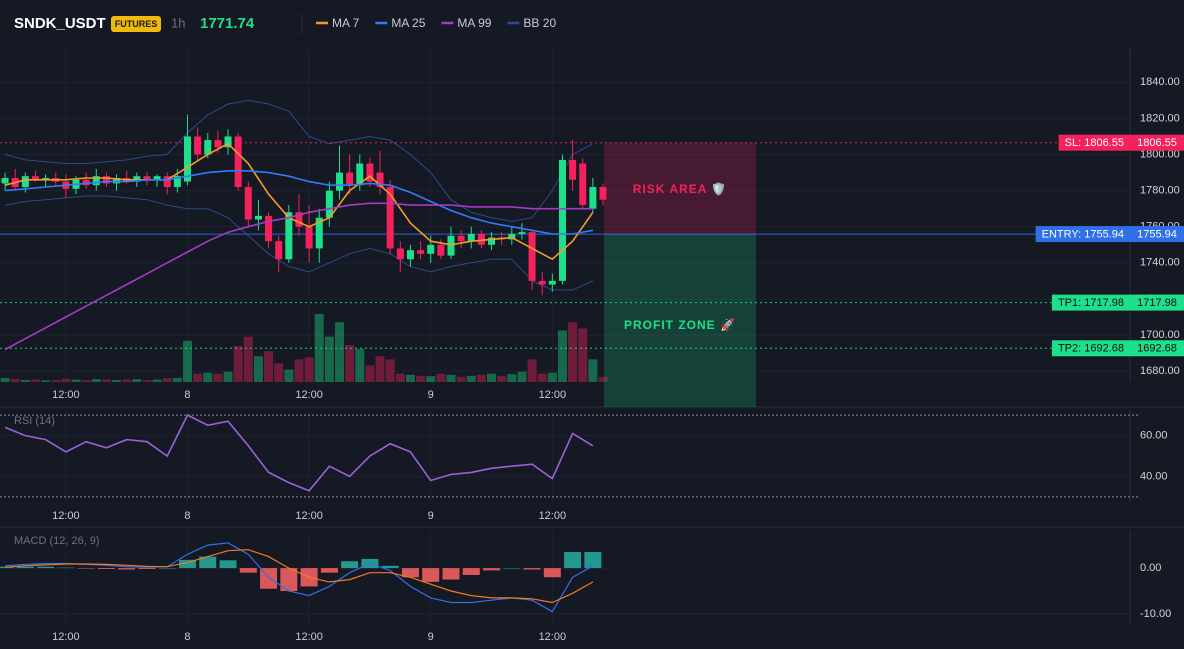  I want to click on last-price: 1771.74, so click(227, 23).